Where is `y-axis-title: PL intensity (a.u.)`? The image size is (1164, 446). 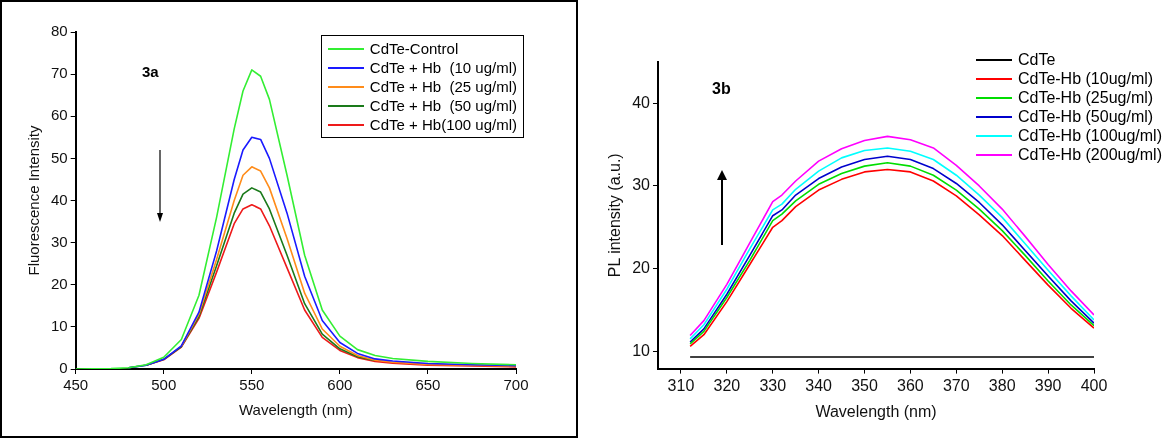
y-axis-title: PL intensity (a.u.) is located at coordinates (615, 215).